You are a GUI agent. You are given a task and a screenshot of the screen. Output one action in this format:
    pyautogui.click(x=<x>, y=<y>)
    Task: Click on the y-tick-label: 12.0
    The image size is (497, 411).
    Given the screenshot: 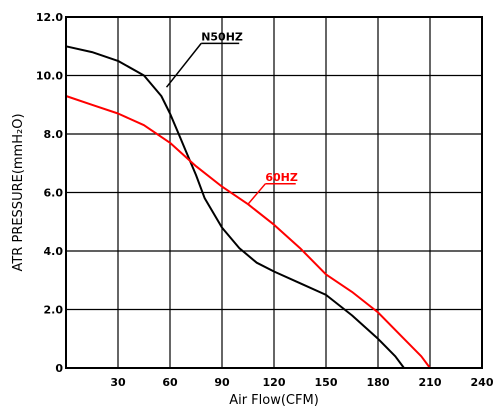 What is the action you would take?
    pyautogui.click(x=49, y=17)
    